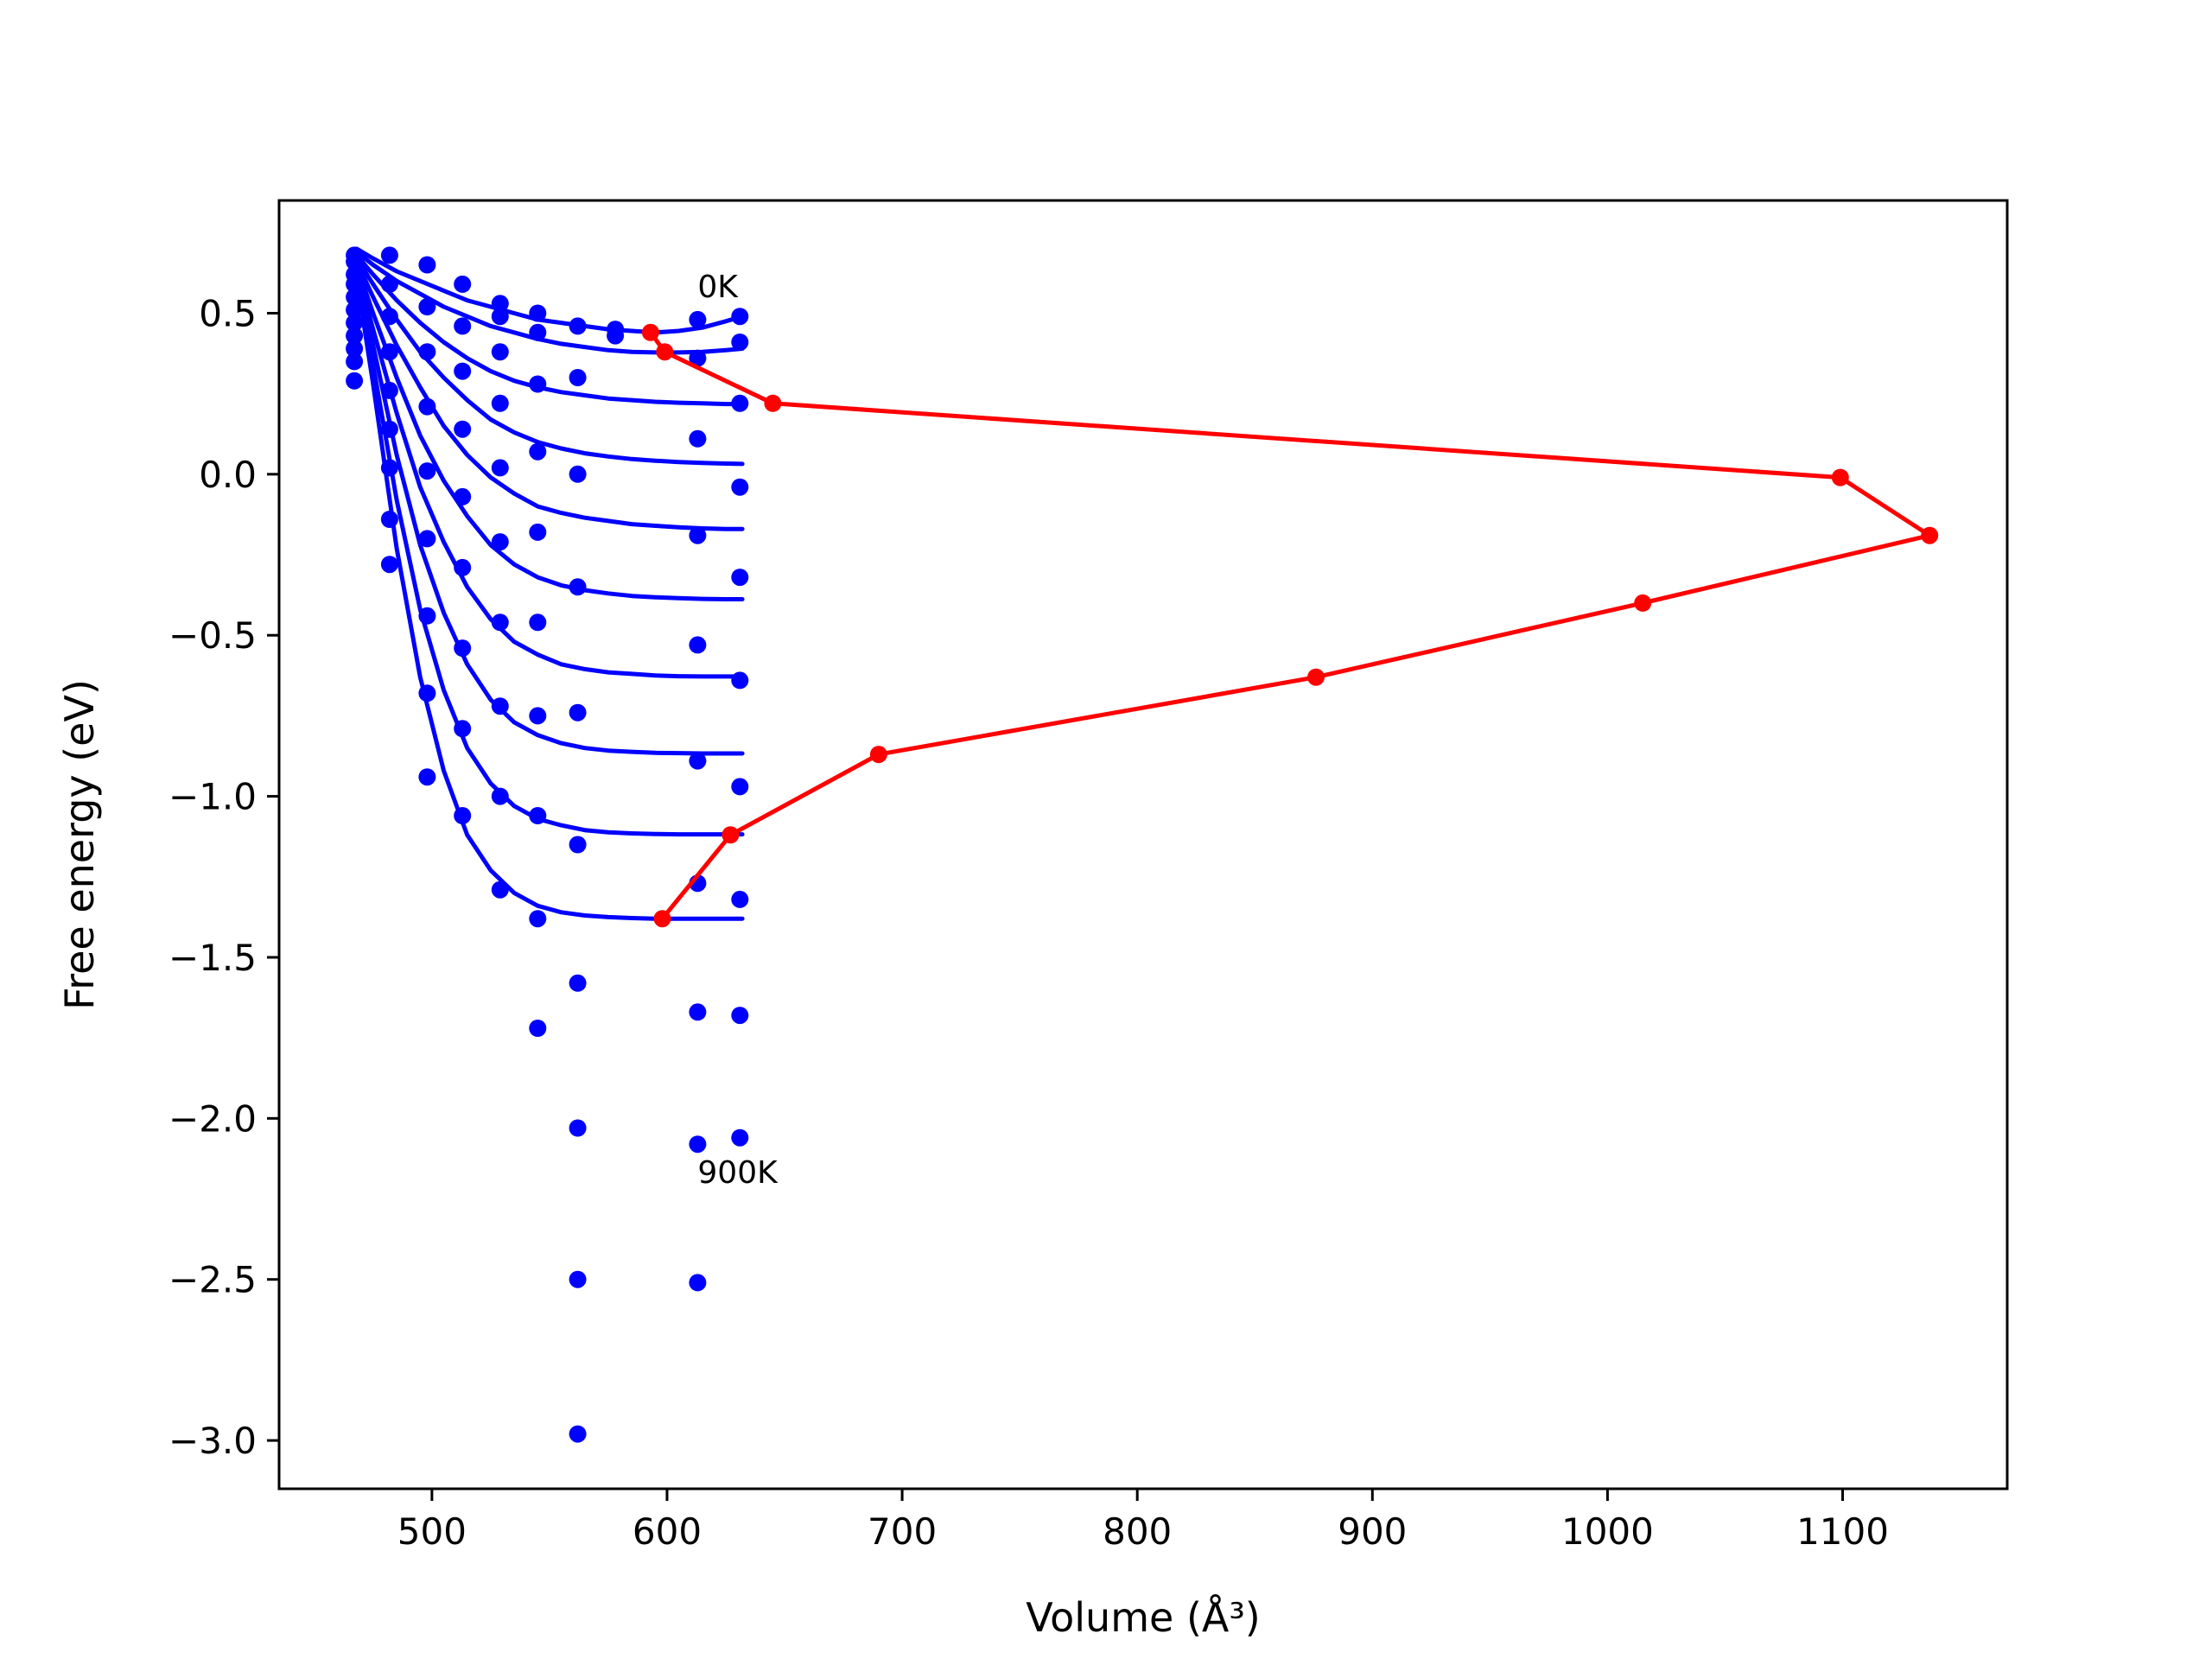  What do you see at coordinates (212, 958) in the screenshot?
I see `y-tick-label-4: −1.5` at bounding box center [212, 958].